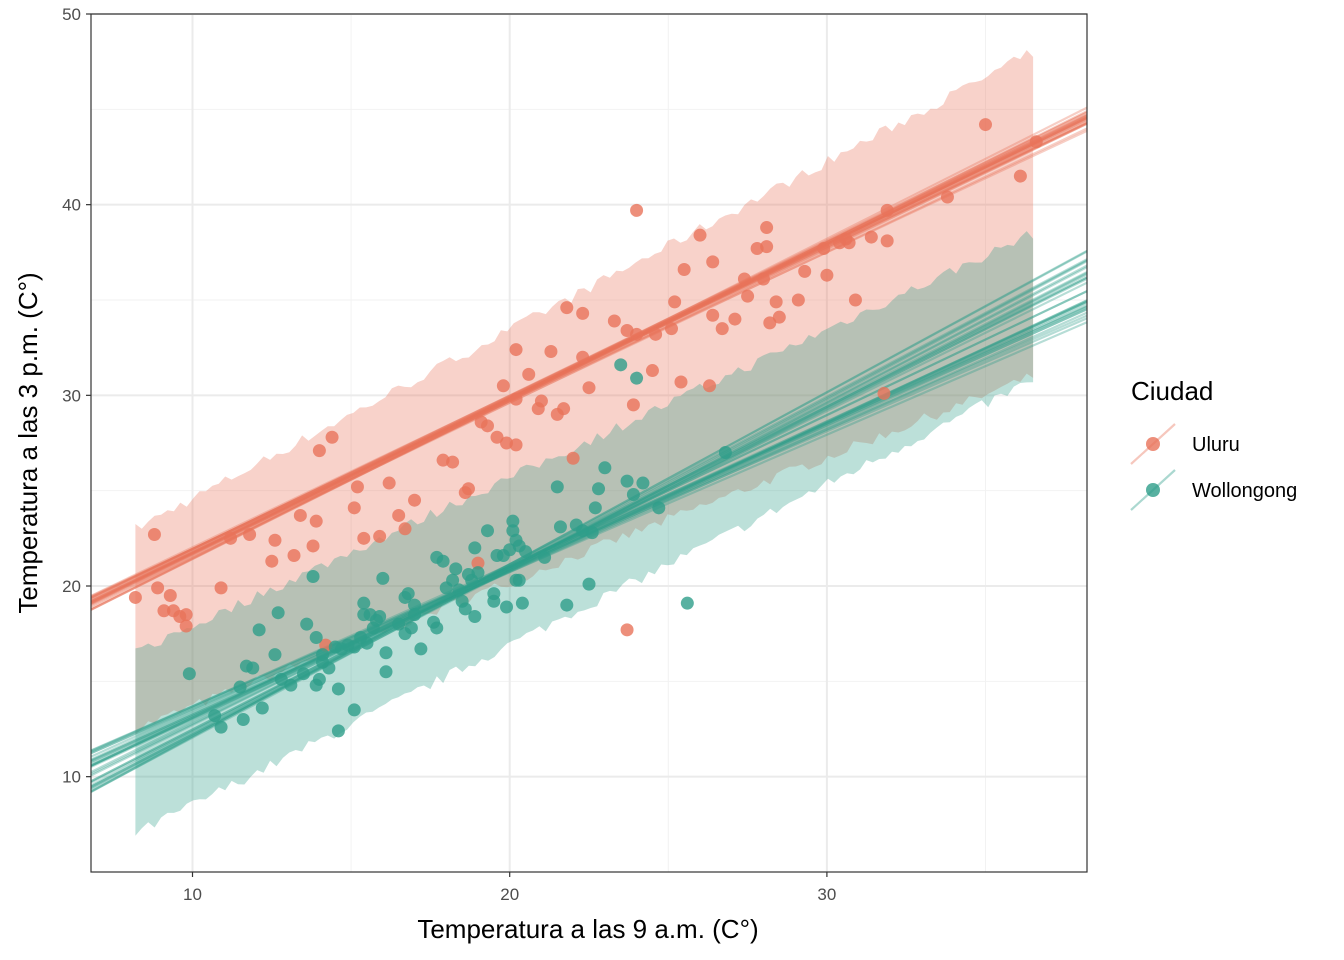 The width and height of the screenshot is (1344, 960). I want to click on y-axis-title: Temperatura a las 3 p.m. (C°), so click(28, 442).